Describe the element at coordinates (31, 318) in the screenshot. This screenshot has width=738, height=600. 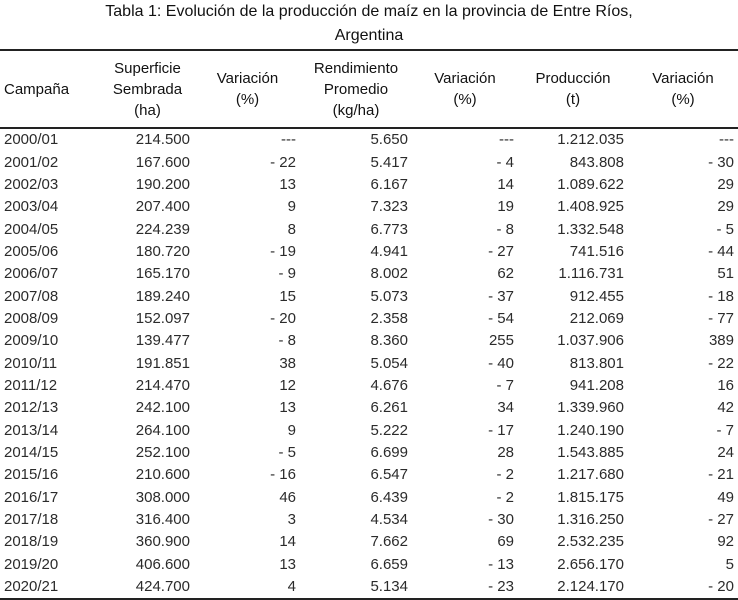
I see `cell-campaign: 2008/09` at that location.